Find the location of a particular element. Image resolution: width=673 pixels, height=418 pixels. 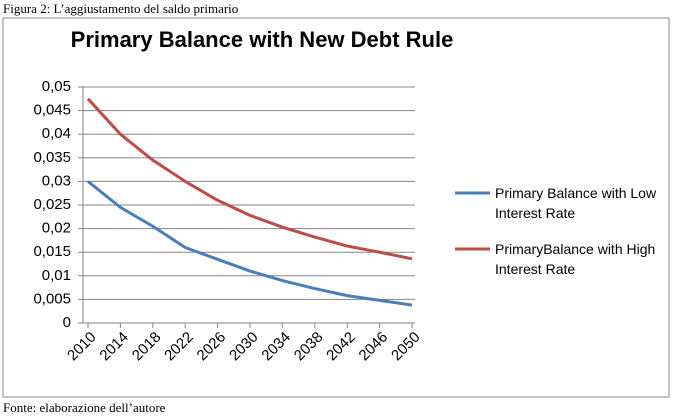

y-tick-label: 0 is located at coordinates (67, 322).